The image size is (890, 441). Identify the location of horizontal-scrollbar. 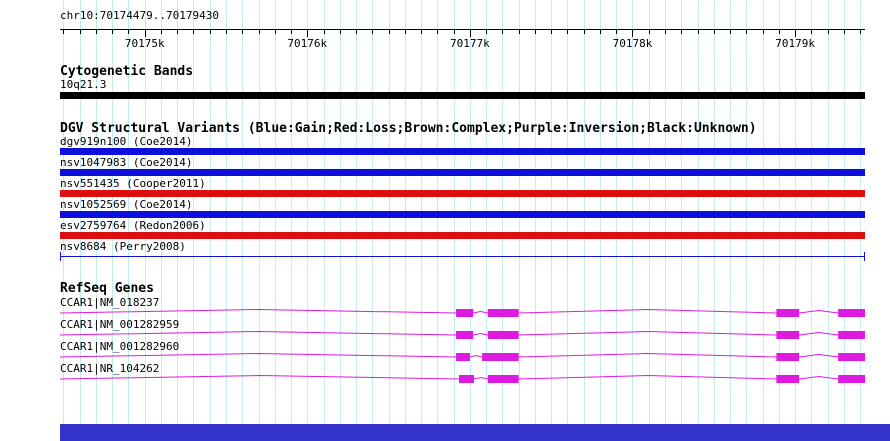
(475, 432).